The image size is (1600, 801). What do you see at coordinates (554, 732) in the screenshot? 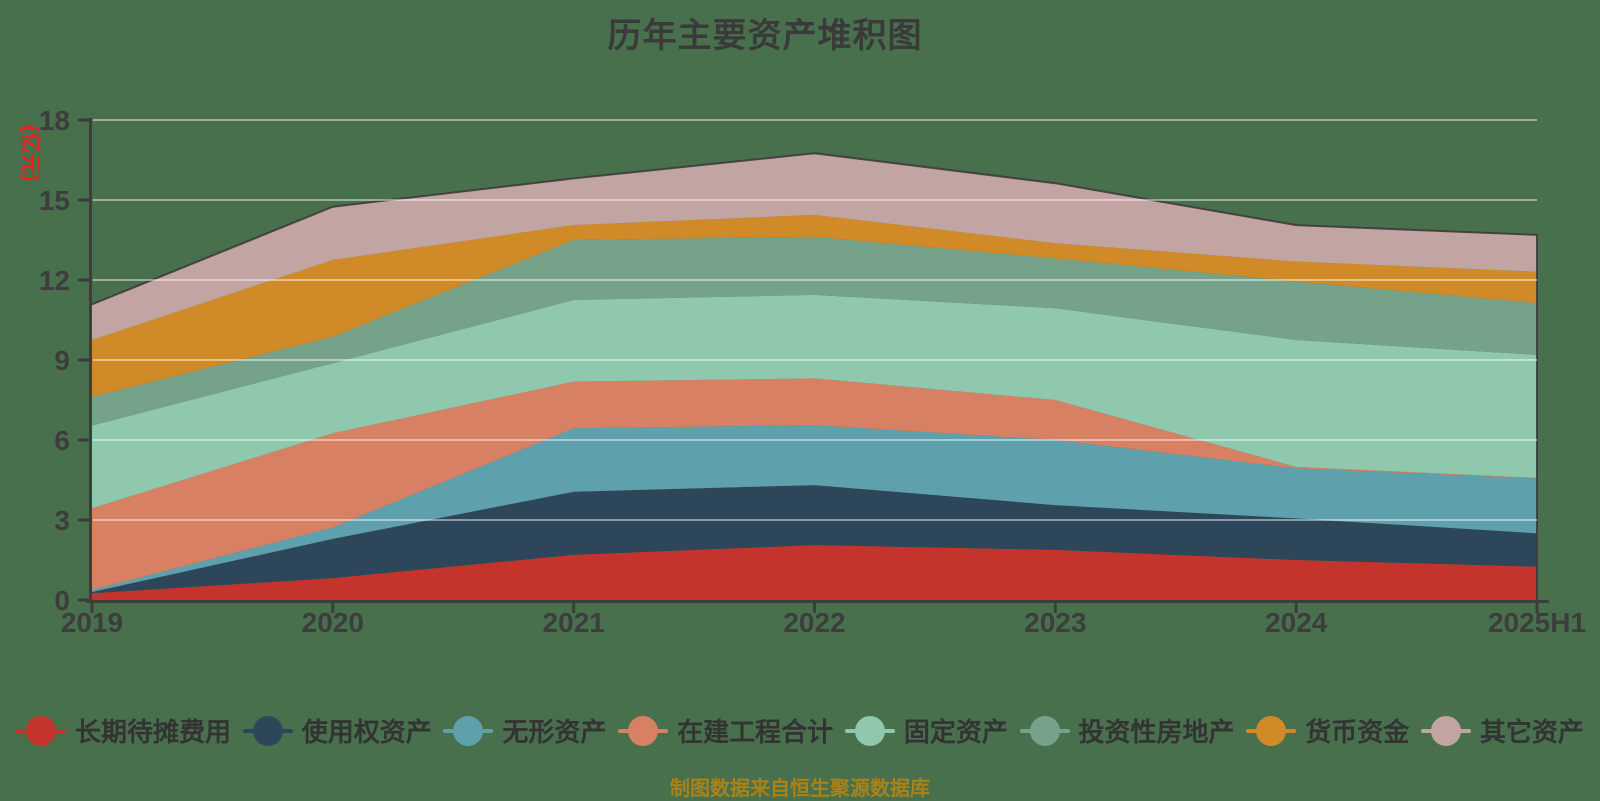
I see `legend-label: 无形资产` at bounding box center [554, 732].